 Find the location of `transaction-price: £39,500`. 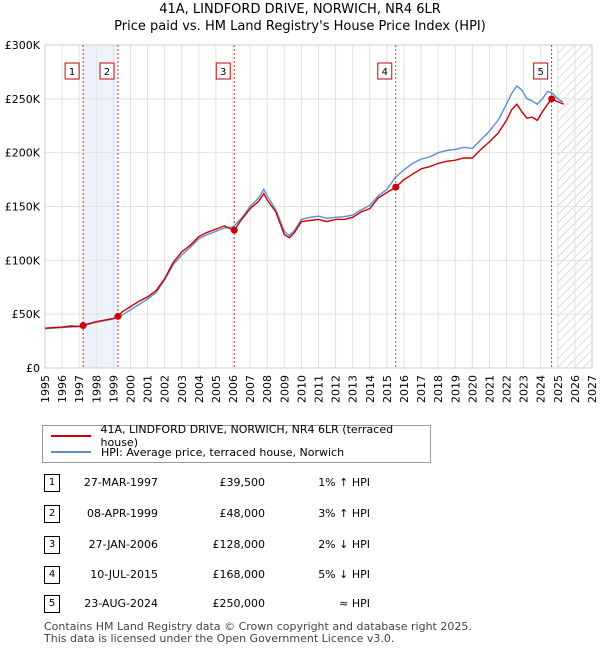

transaction-price: £39,500 is located at coordinates (242, 482).